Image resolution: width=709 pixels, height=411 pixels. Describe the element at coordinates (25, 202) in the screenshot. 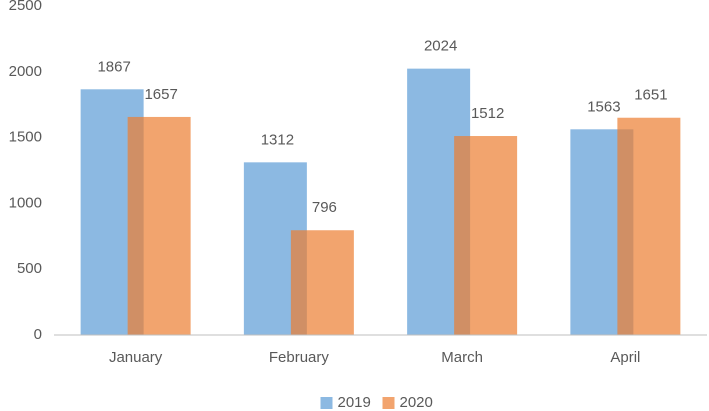

I see `y-tick-label: 1000` at that location.